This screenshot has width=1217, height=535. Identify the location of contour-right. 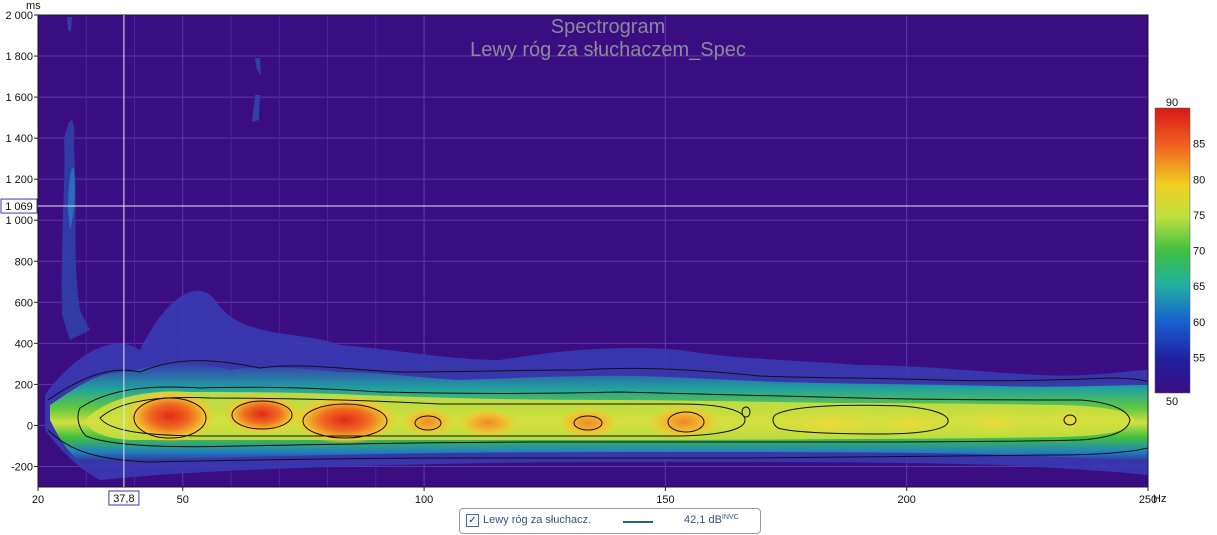
(860, 419).